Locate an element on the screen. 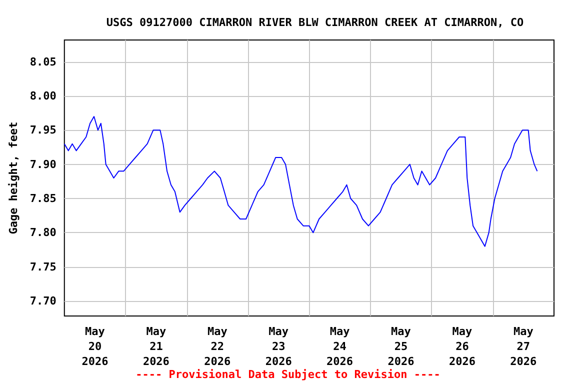 The width and height of the screenshot is (576, 384). y-tick-label: 7.75 is located at coordinates (43, 267).